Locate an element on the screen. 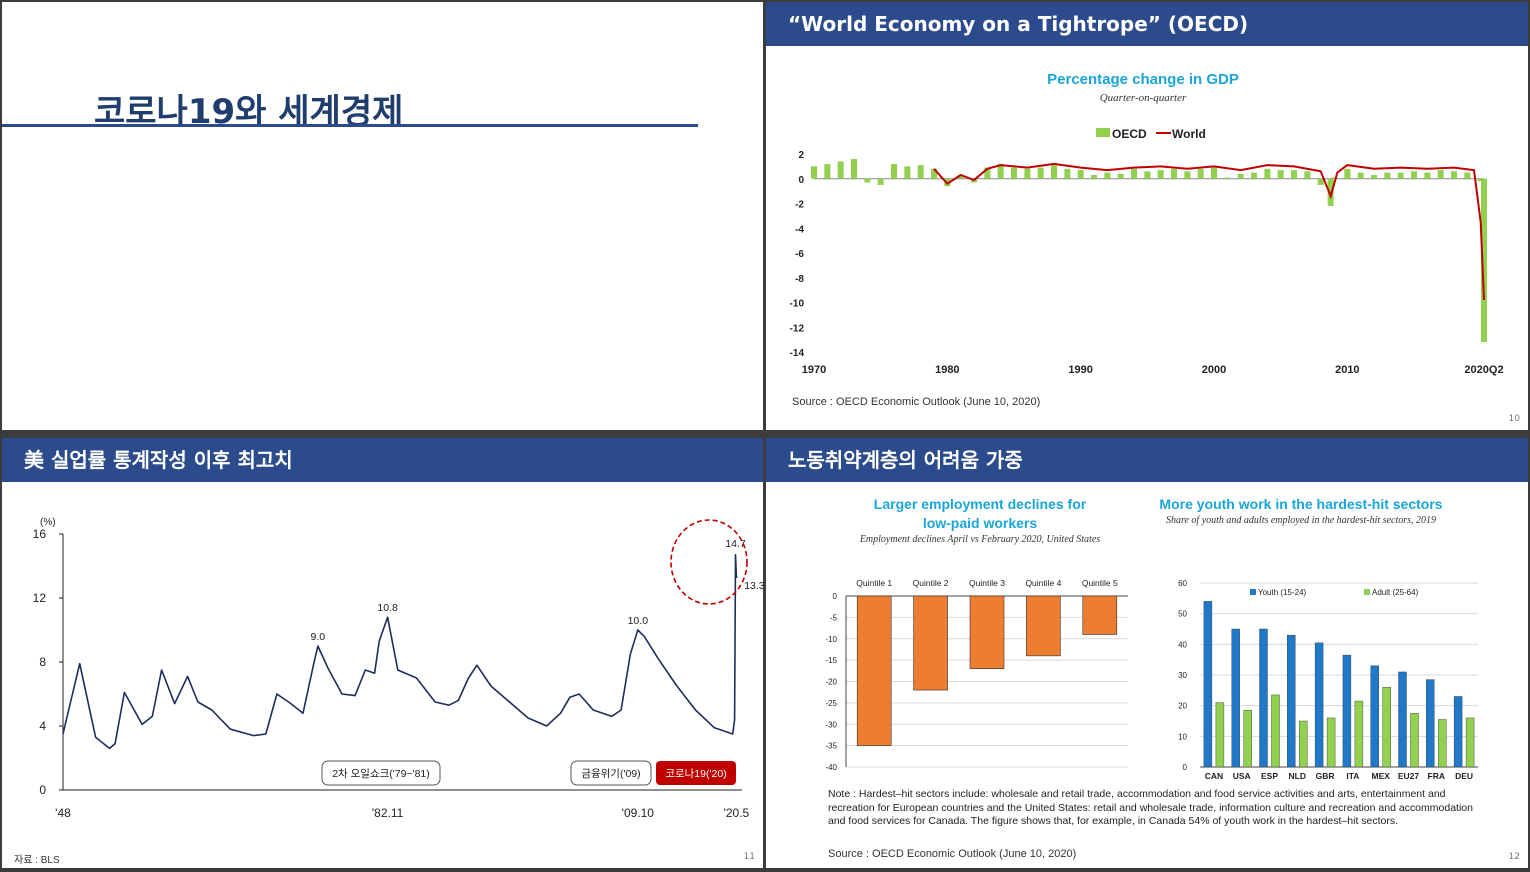  y-tick-label: -15 is located at coordinates (831, 660).